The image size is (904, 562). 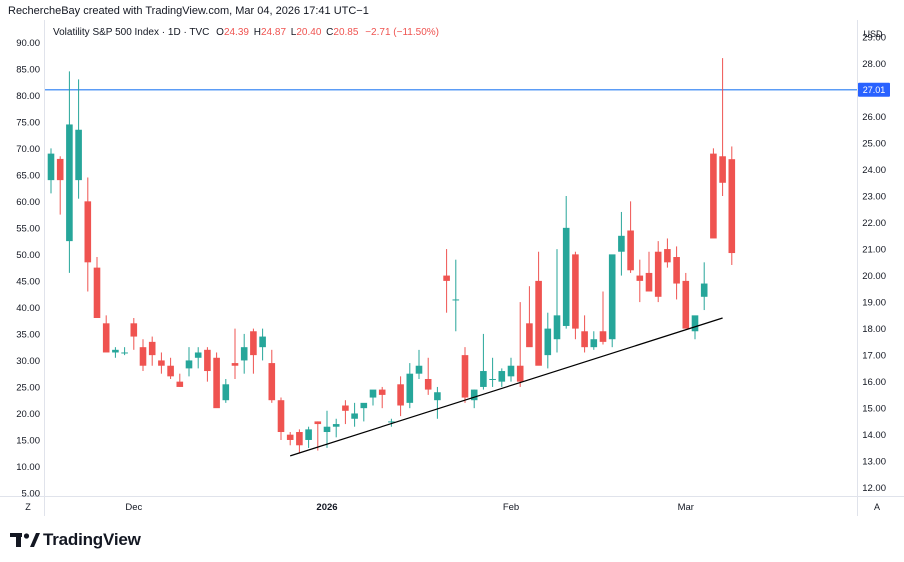 What do you see at coordinates (220, 32) in the screenshot?
I see `legend-open-label: O` at bounding box center [220, 32].